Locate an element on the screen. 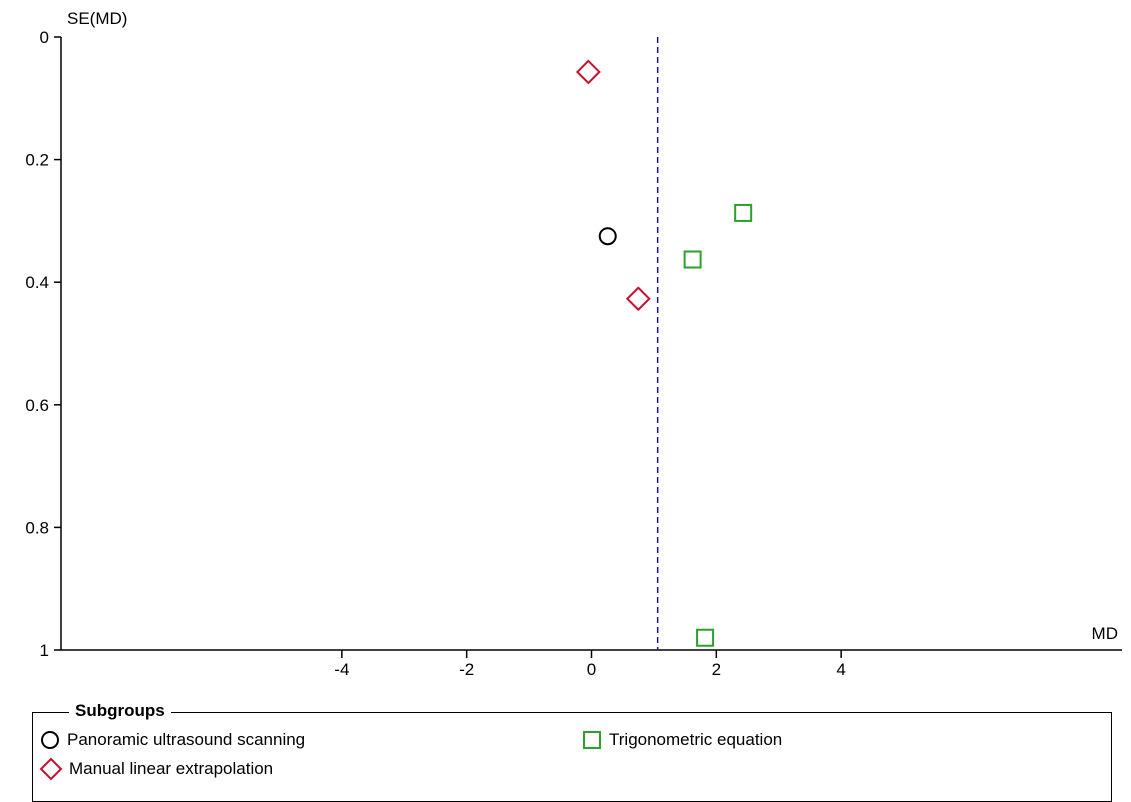 Image resolution: width=1131 pixels, height=802 pixels. x-tick-label: 0 is located at coordinates (591, 669).